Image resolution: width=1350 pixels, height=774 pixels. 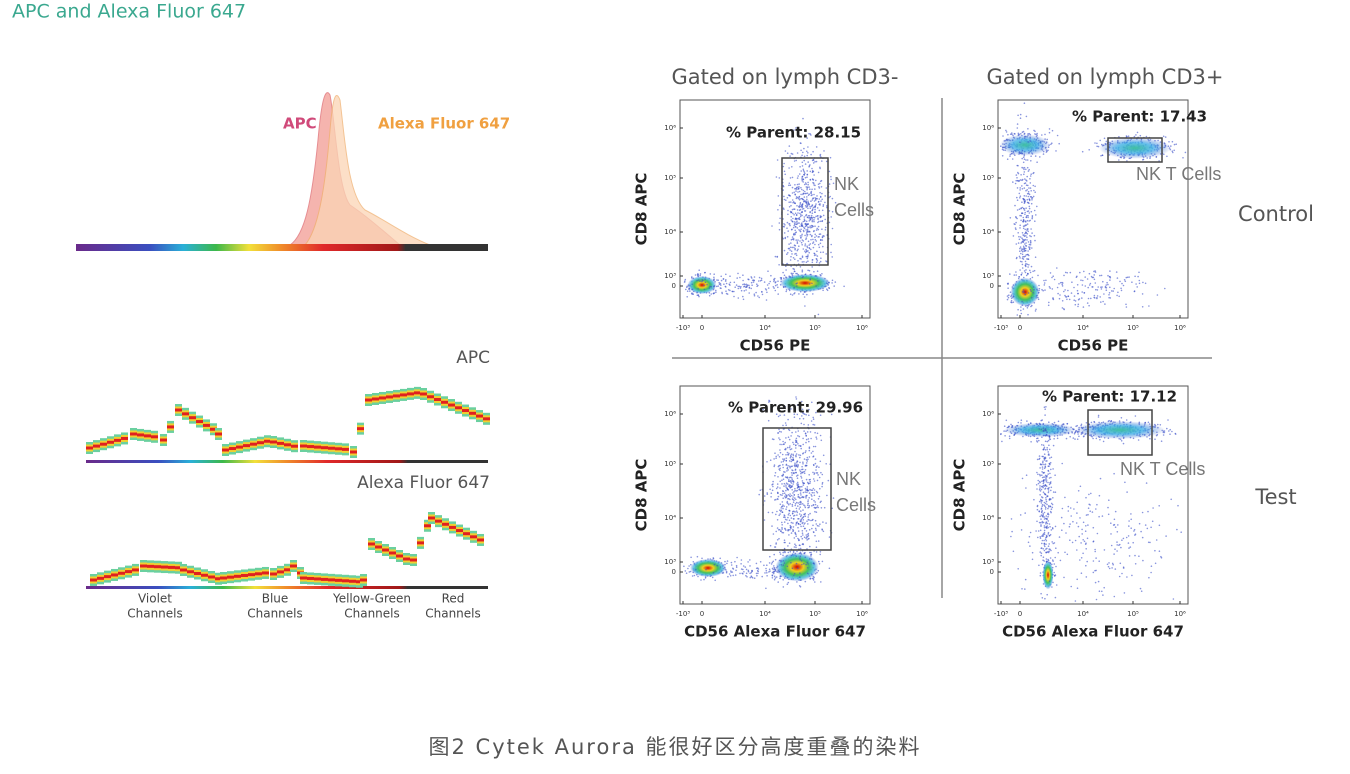 What do you see at coordinates (815, 328) in the screenshot?
I see `x-tick-label: 10⁵` at bounding box center [815, 328].